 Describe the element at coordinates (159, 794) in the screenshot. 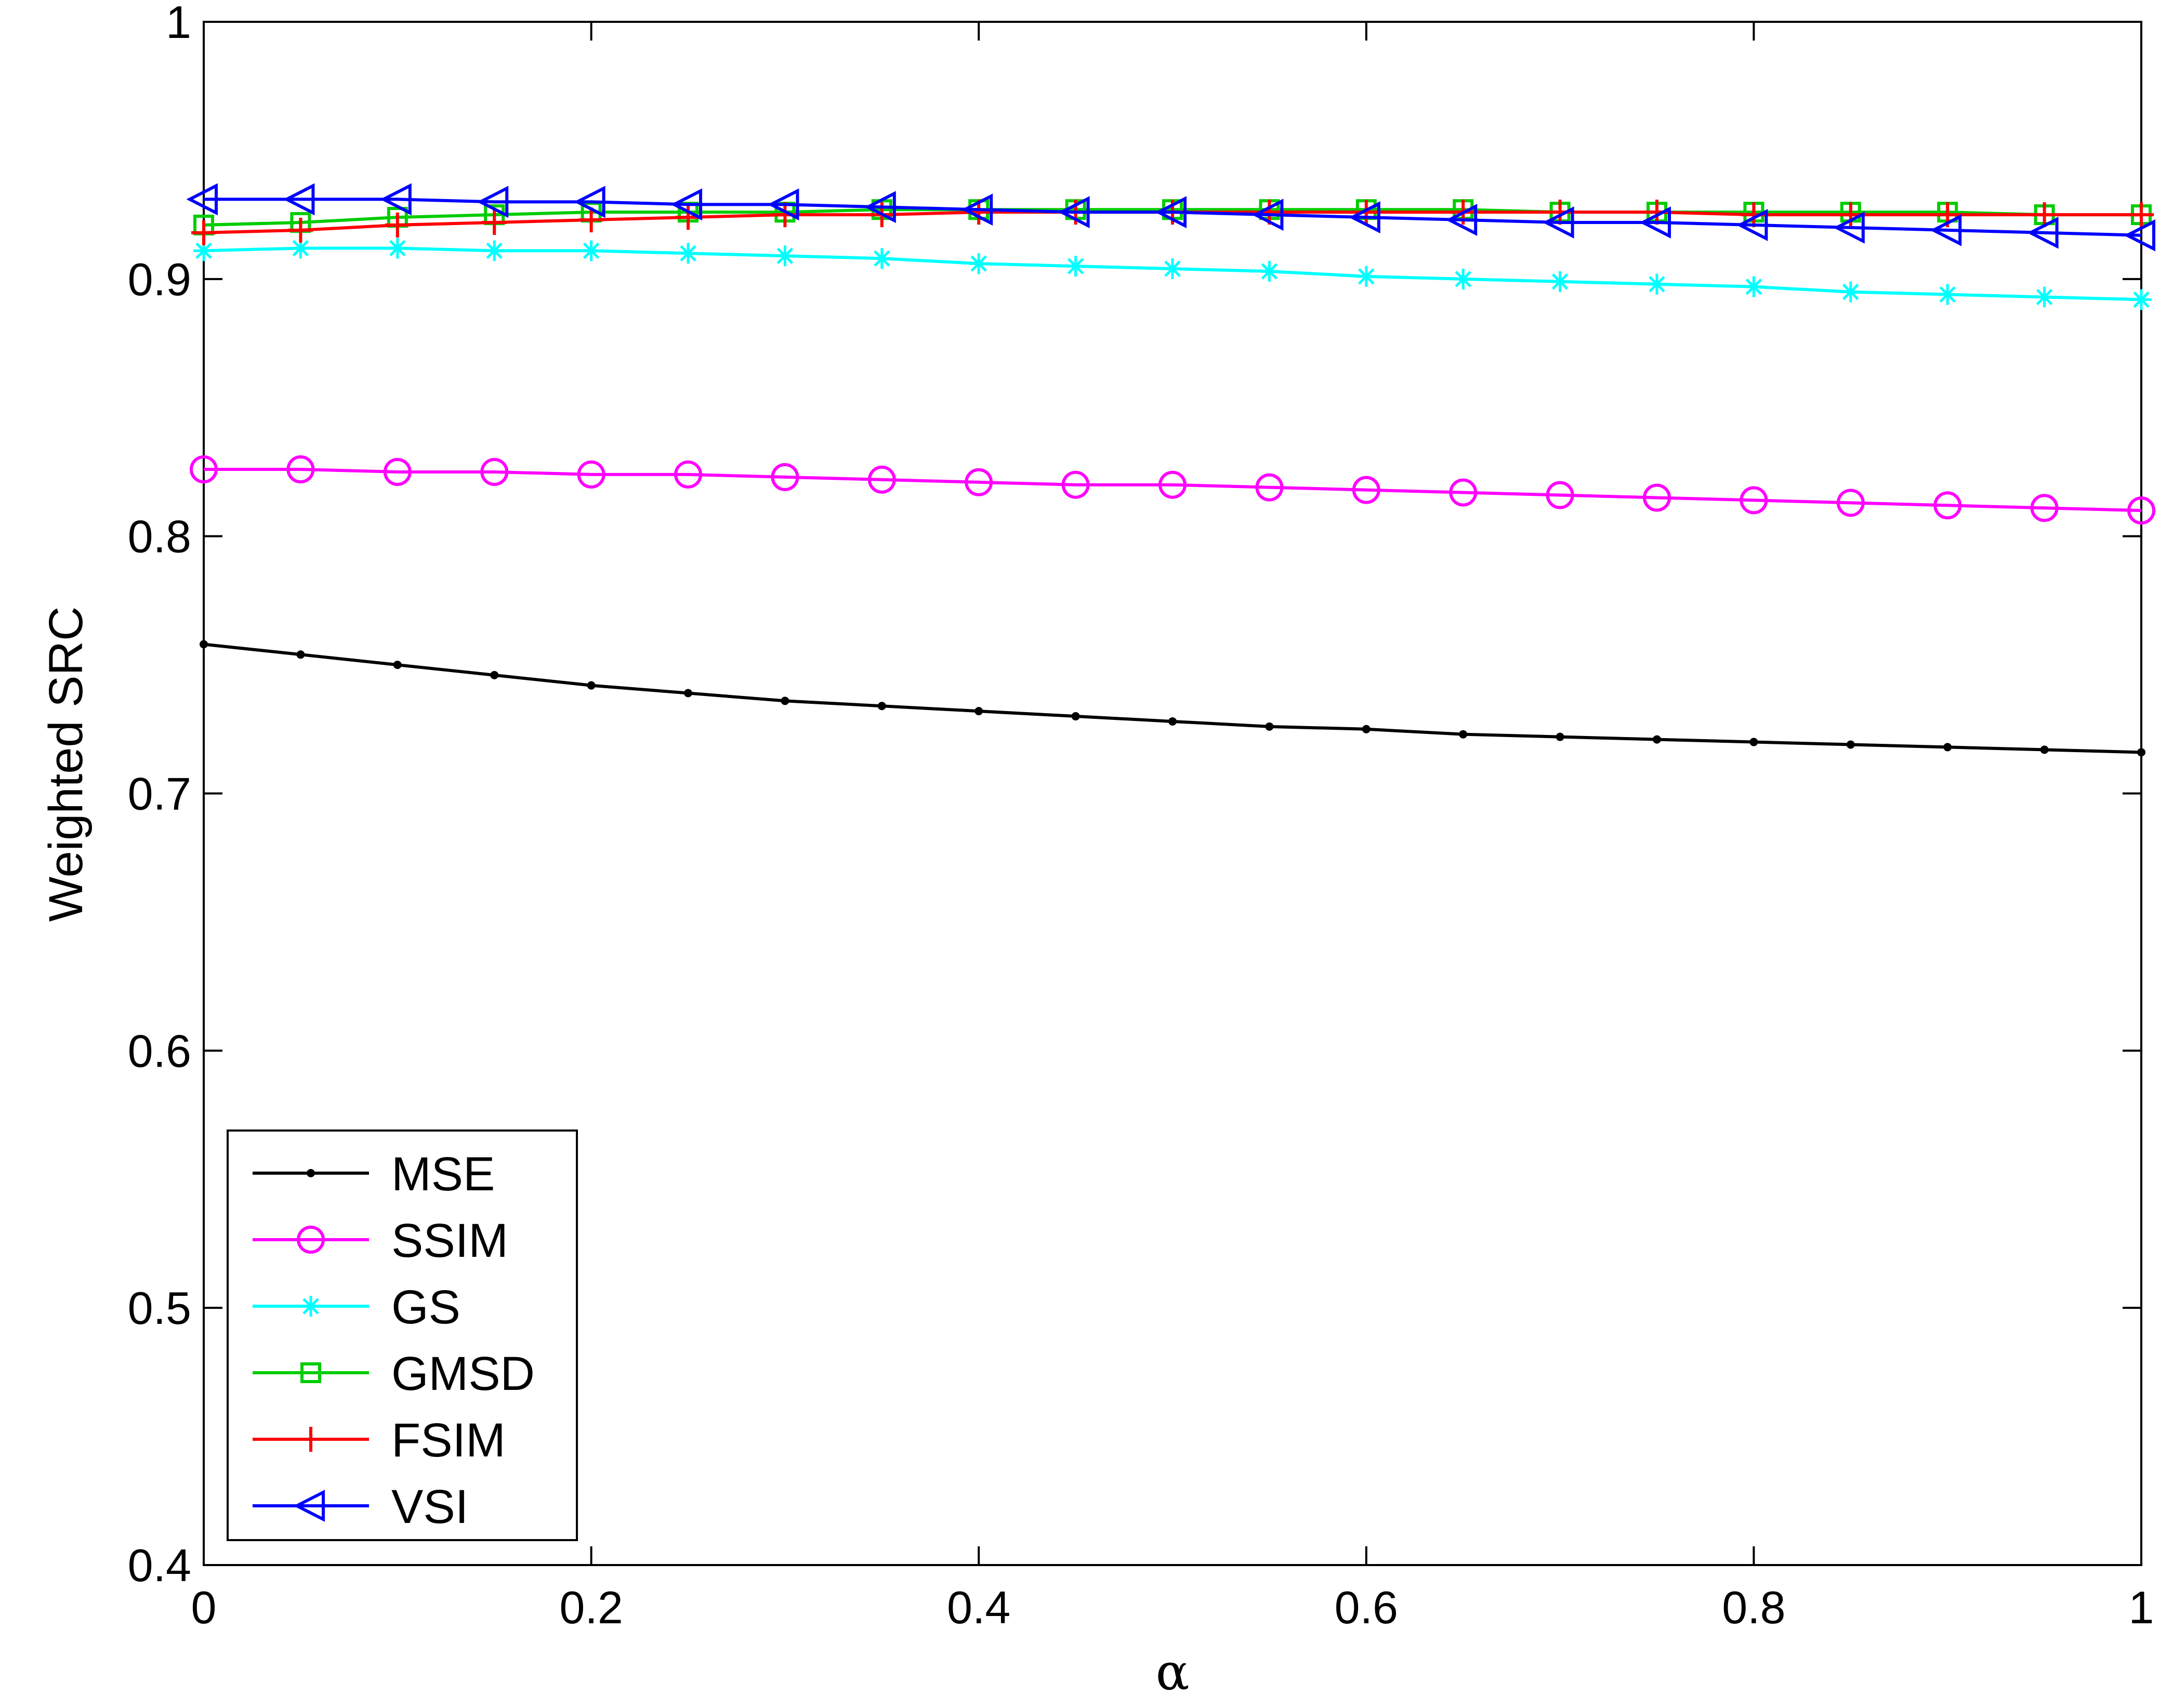

I see `y-tick-label: 0.7` at that location.